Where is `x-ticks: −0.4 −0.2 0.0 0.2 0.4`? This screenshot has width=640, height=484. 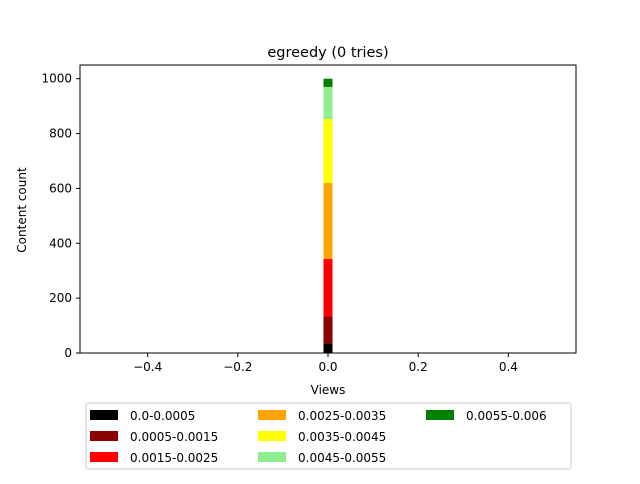
x-ticks: −0.4 −0.2 0.0 0.2 0.4 is located at coordinates (325, 363).